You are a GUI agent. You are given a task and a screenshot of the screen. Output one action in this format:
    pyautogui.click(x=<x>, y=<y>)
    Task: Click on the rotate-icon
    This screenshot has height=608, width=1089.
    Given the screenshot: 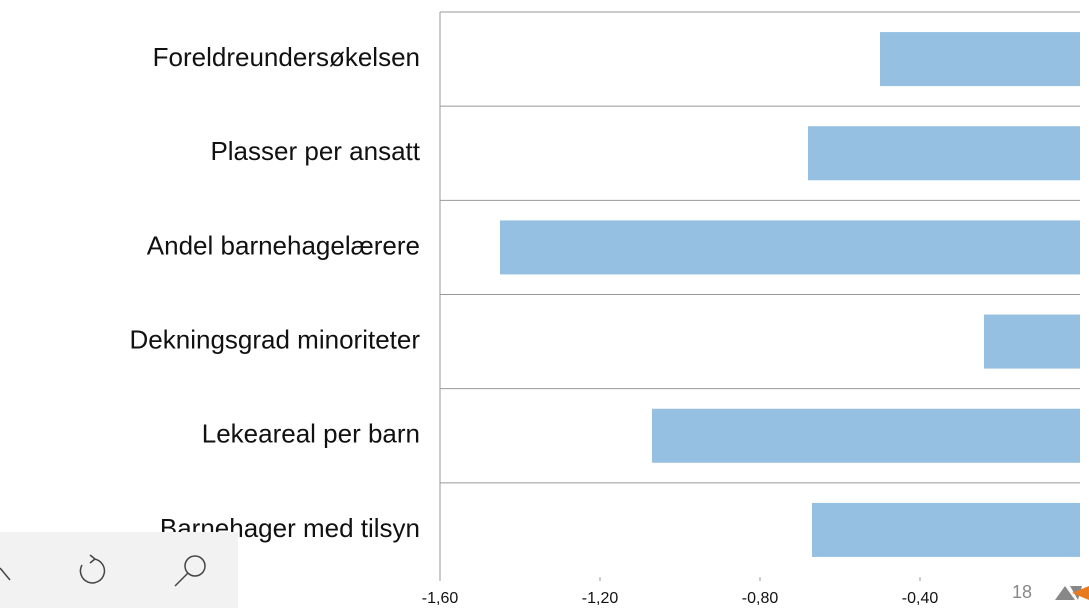 What is the action you would take?
    pyautogui.click(x=92, y=569)
    